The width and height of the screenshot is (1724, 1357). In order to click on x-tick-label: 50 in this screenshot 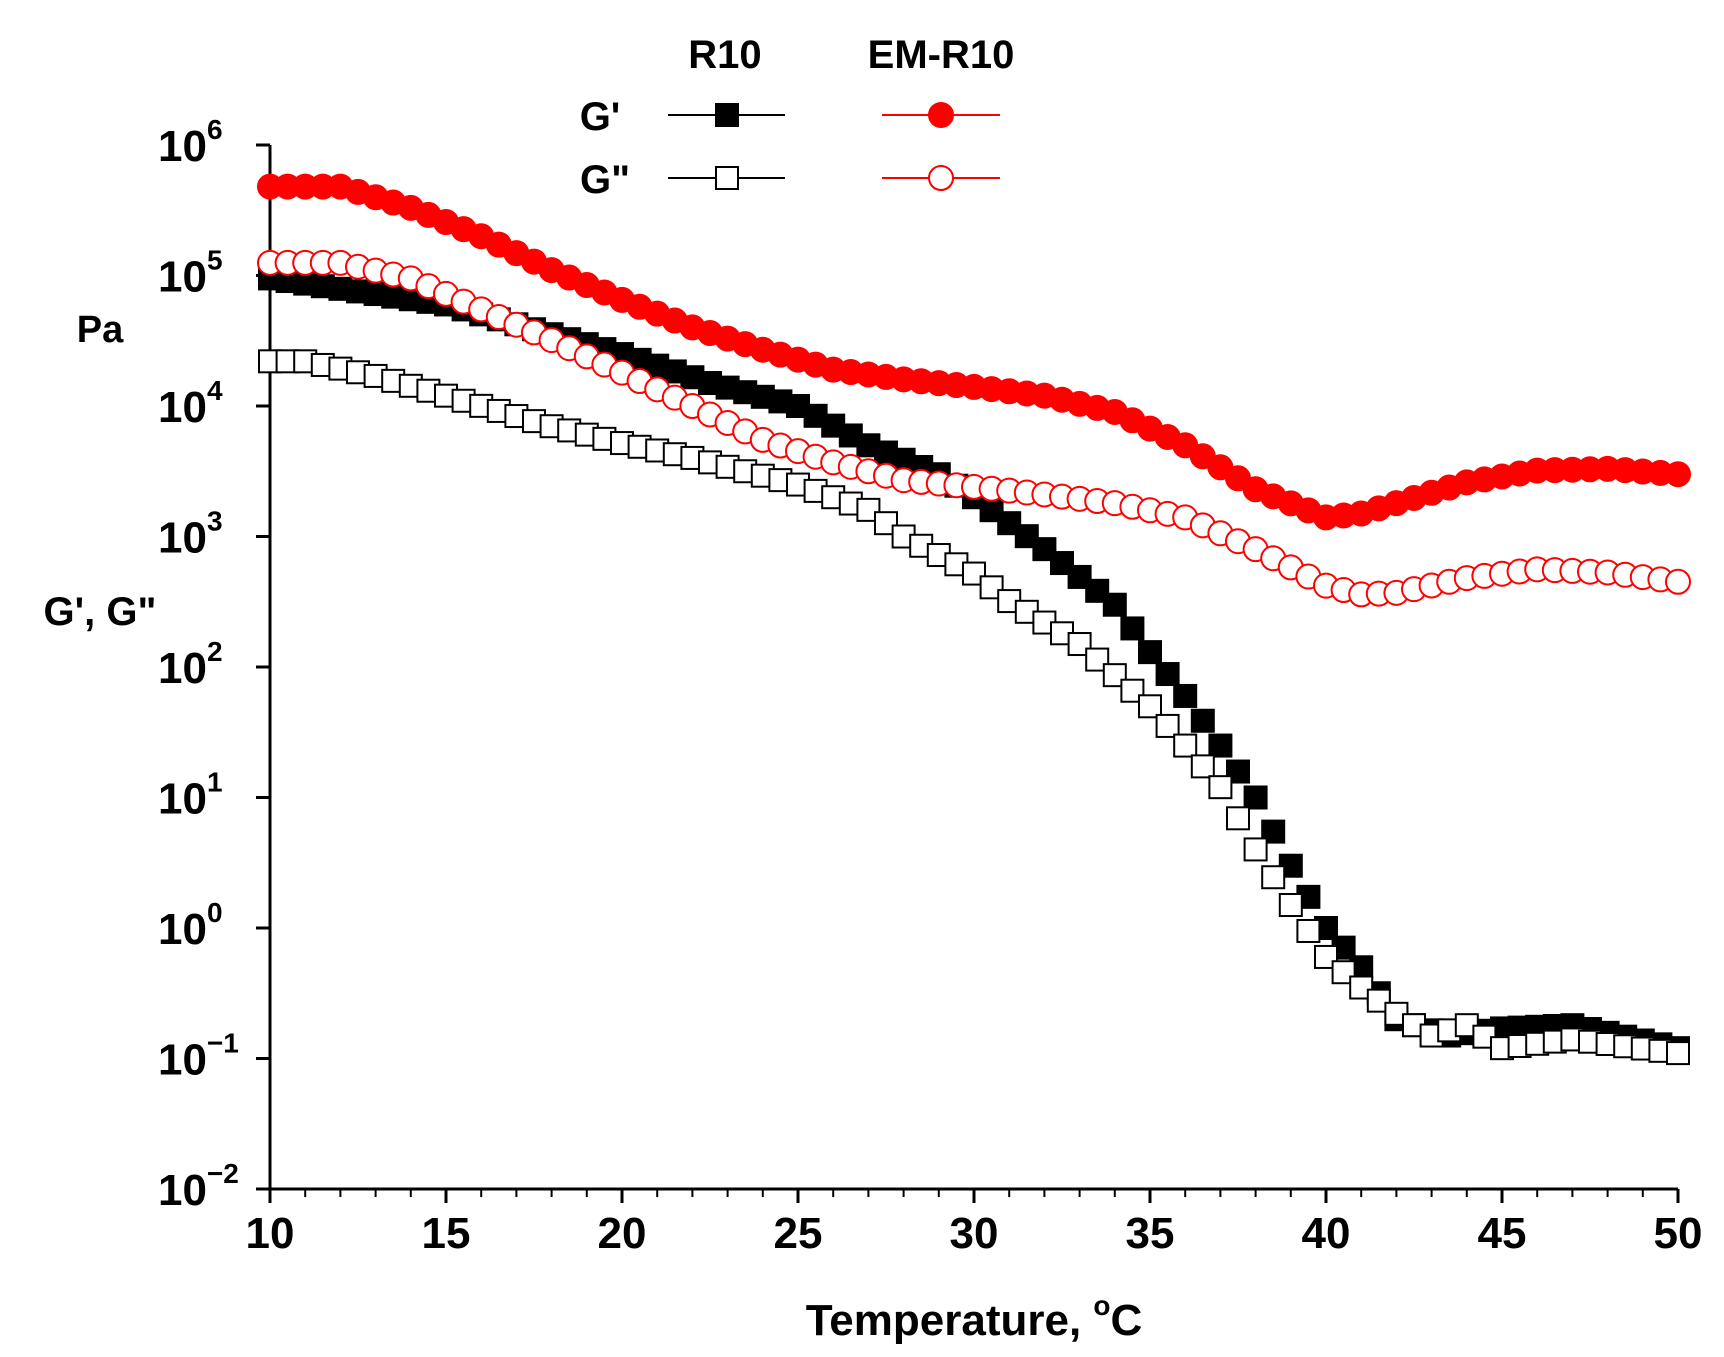, I will do `click(1678, 1233)`.